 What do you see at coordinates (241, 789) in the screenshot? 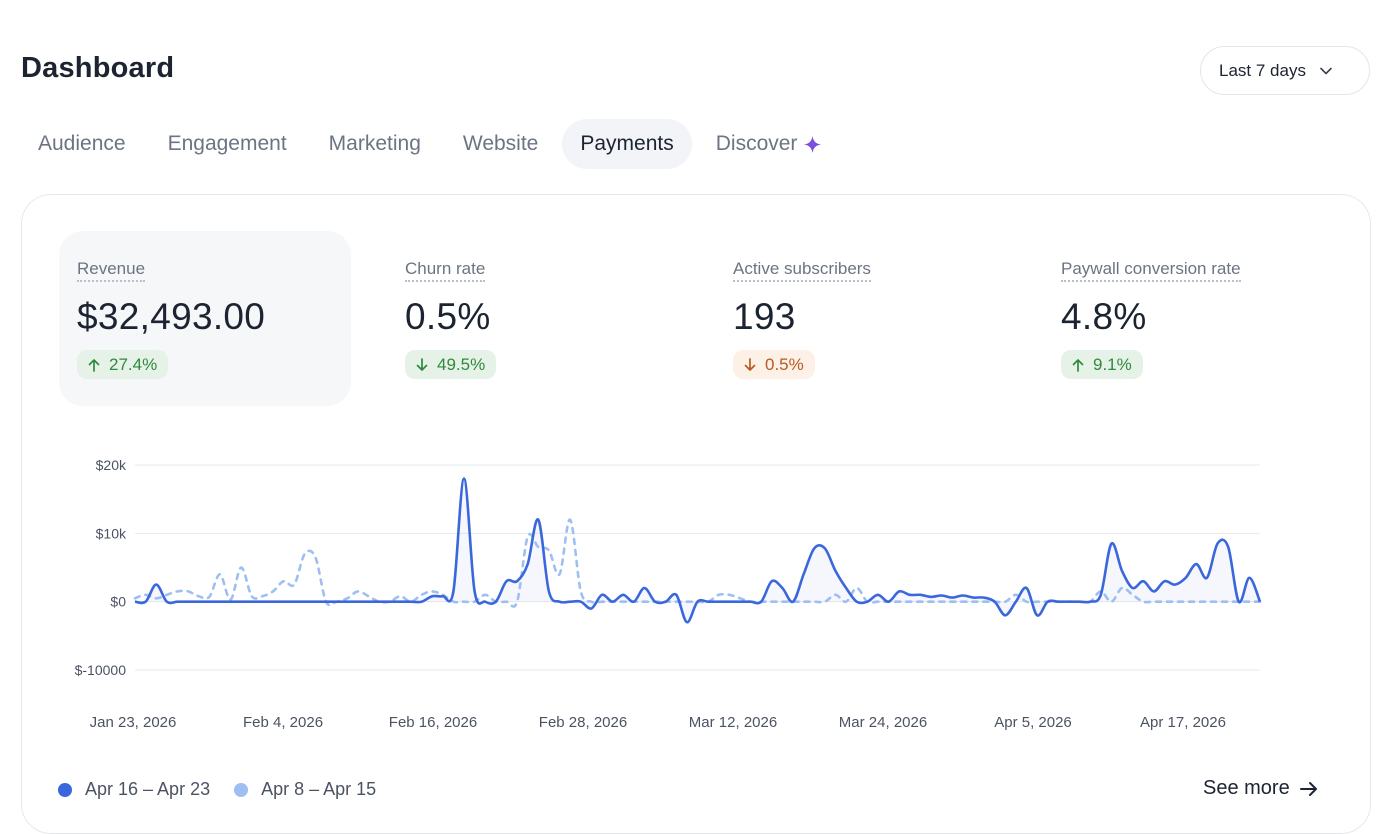
I see `legend-swatch-previous` at bounding box center [241, 789].